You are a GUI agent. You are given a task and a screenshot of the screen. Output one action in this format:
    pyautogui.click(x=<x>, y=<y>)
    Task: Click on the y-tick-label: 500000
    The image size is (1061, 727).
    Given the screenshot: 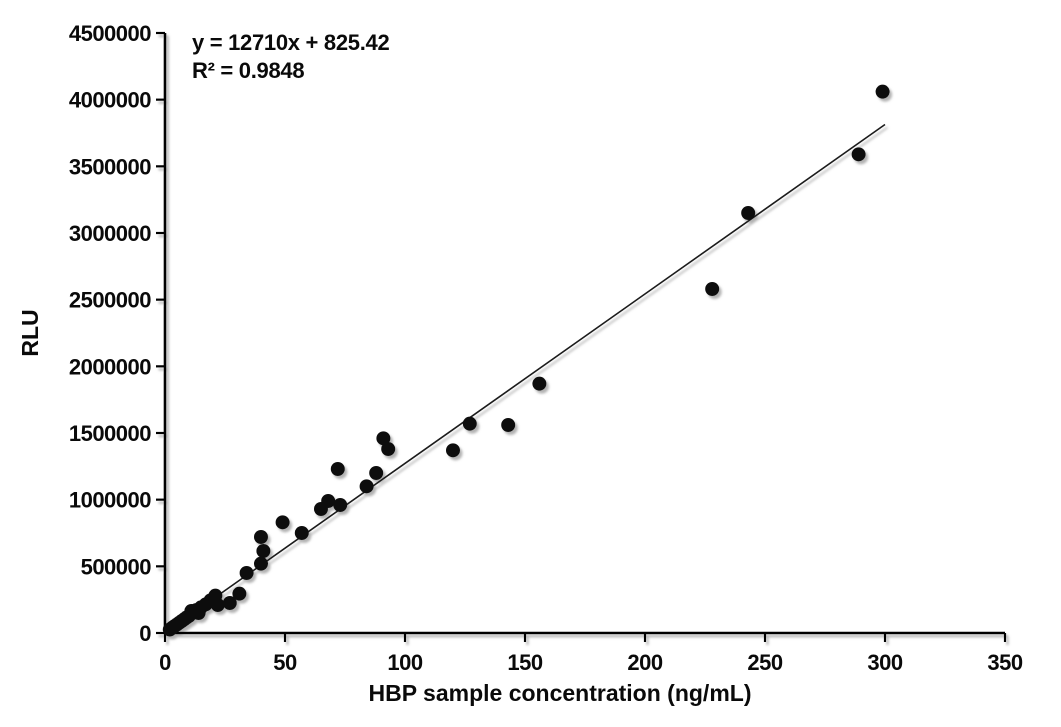 What is the action you would take?
    pyautogui.click(x=116, y=566)
    